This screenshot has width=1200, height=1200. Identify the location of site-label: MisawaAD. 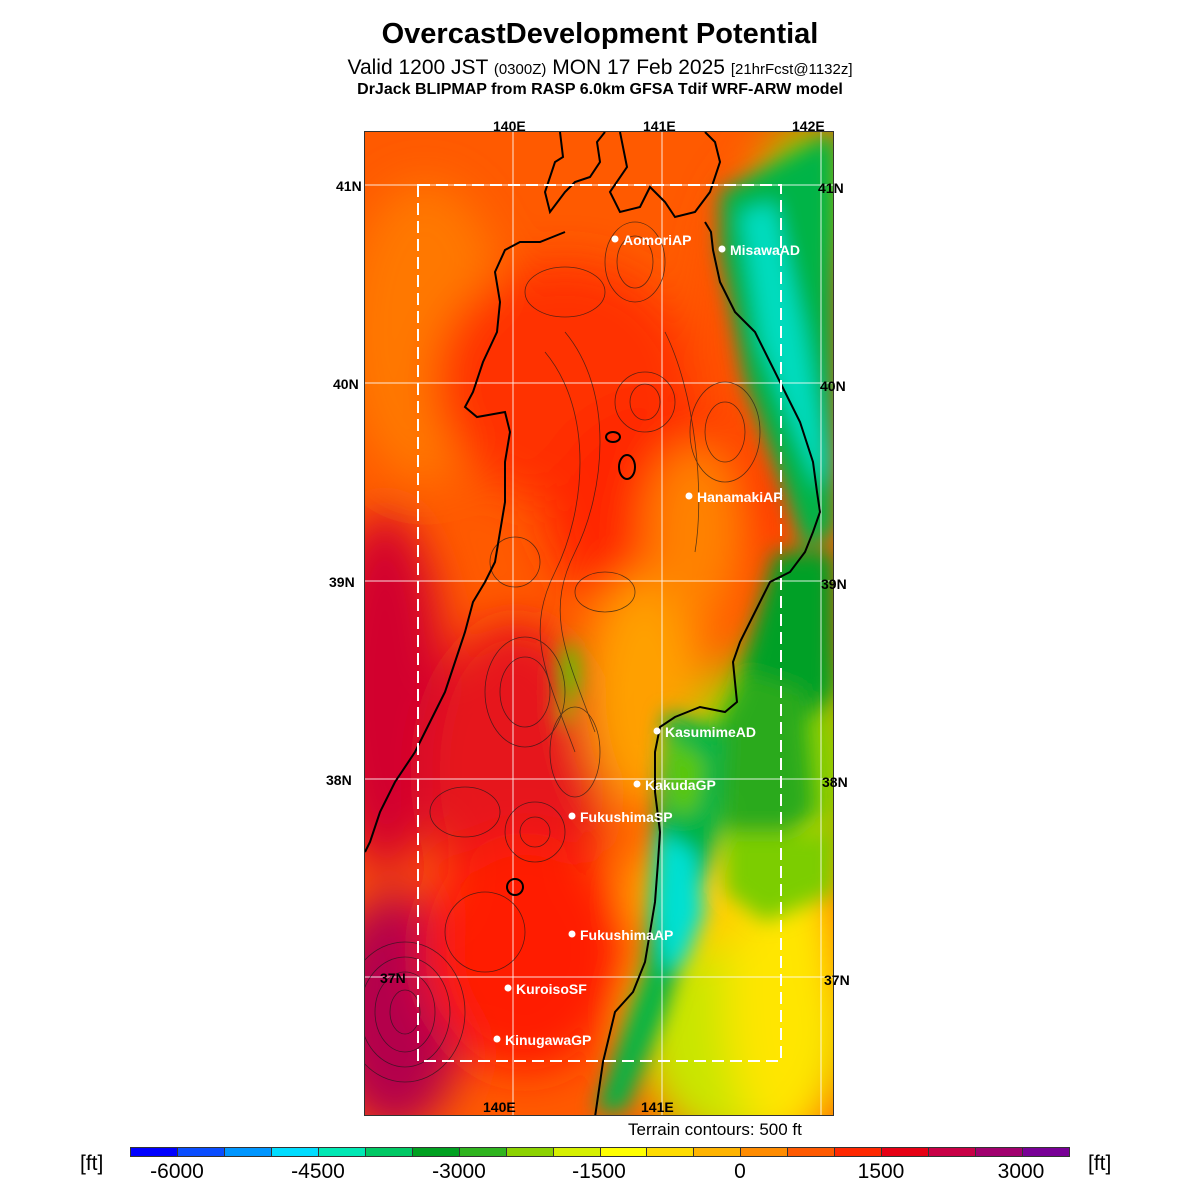
(765, 250).